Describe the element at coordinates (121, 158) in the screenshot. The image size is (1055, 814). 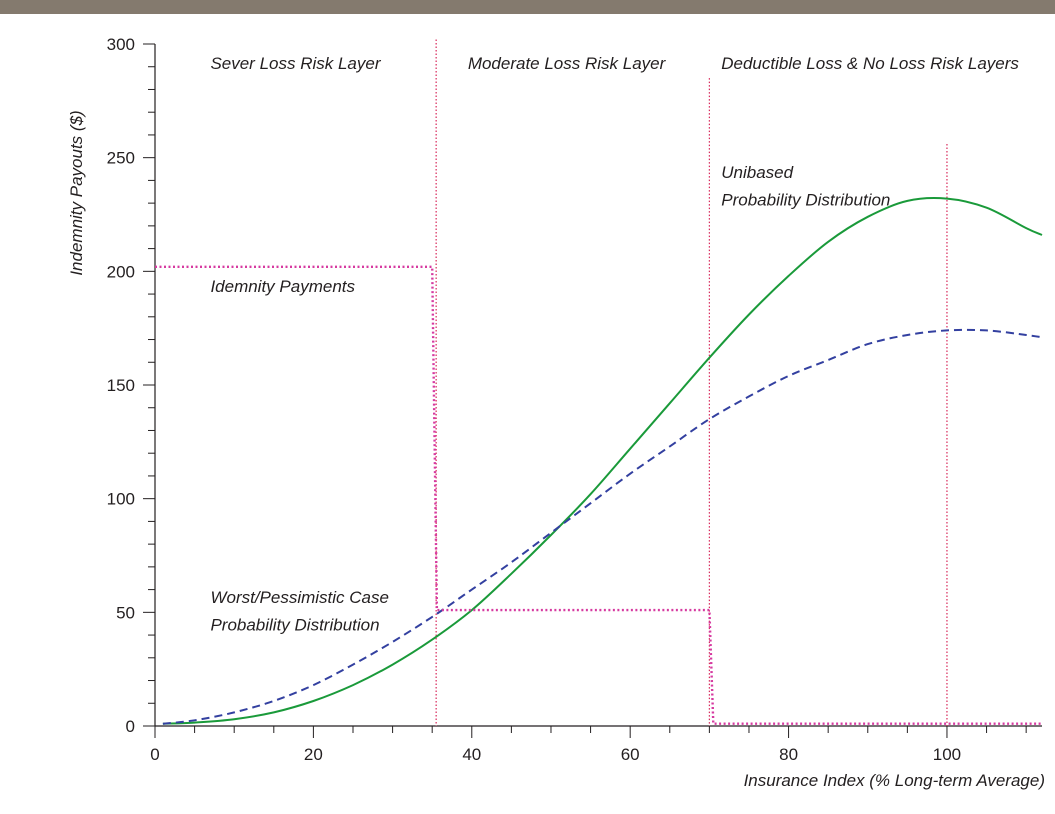
I see `y-tick-label: 250` at that location.